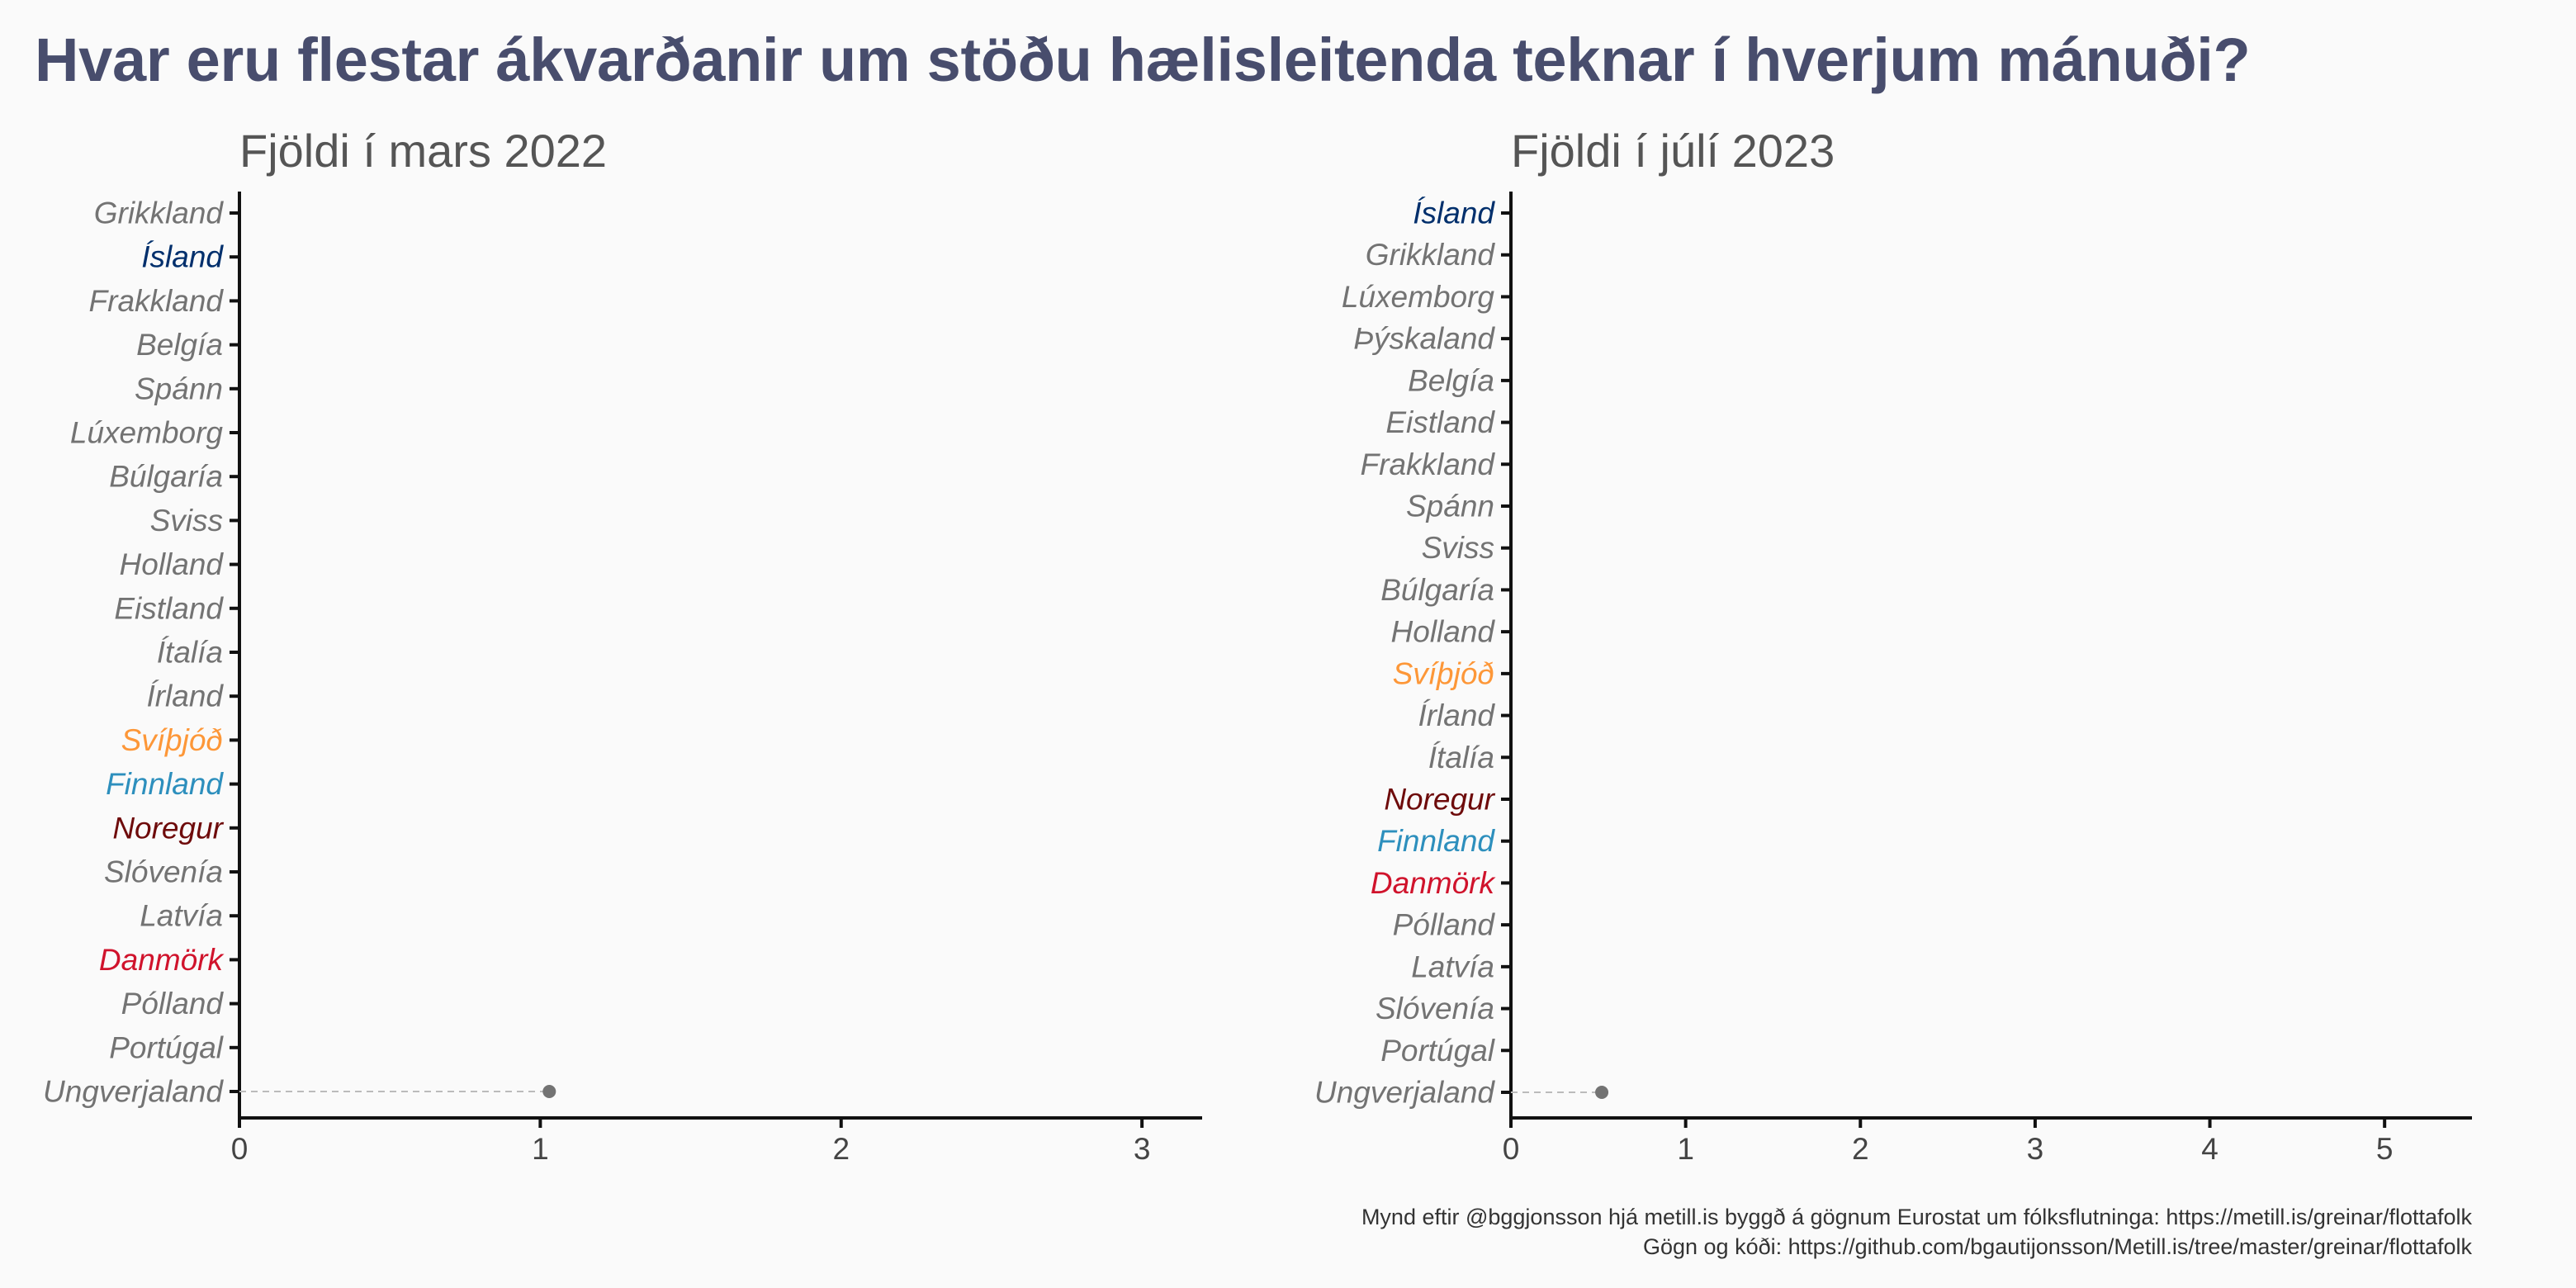  I want to click on x-tick-label: 5, so click(2385, 1149).